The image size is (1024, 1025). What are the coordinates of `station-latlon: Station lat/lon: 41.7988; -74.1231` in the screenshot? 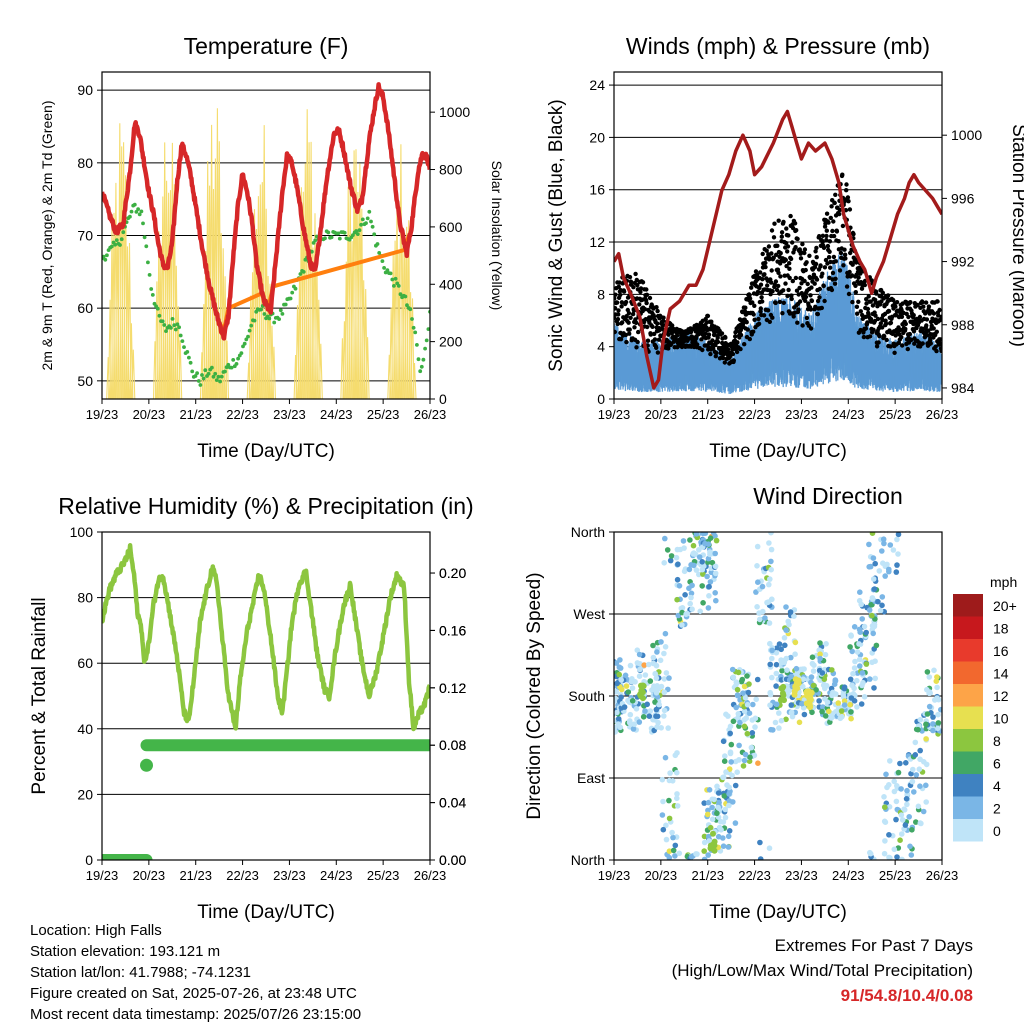 It's located at (141, 972).